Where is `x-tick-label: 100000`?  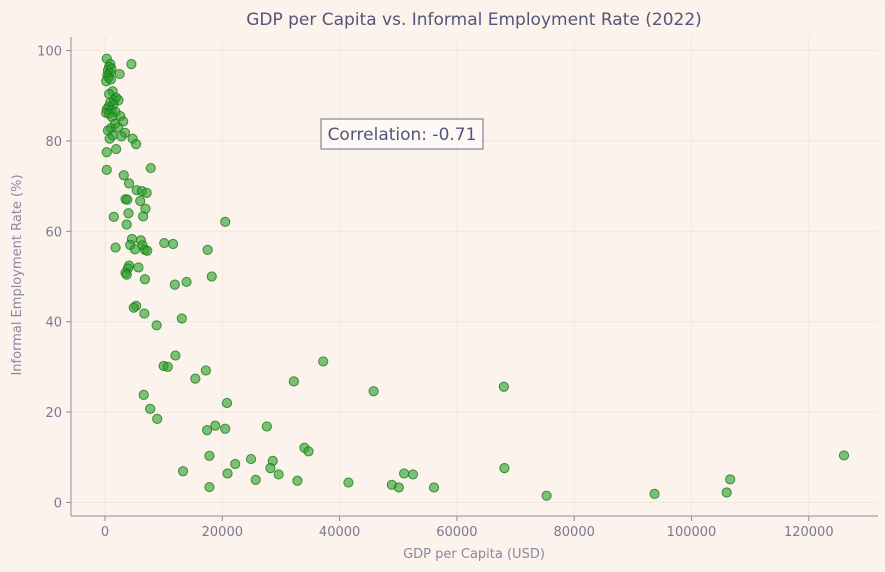
x-tick-label: 100000 is located at coordinates (692, 532).